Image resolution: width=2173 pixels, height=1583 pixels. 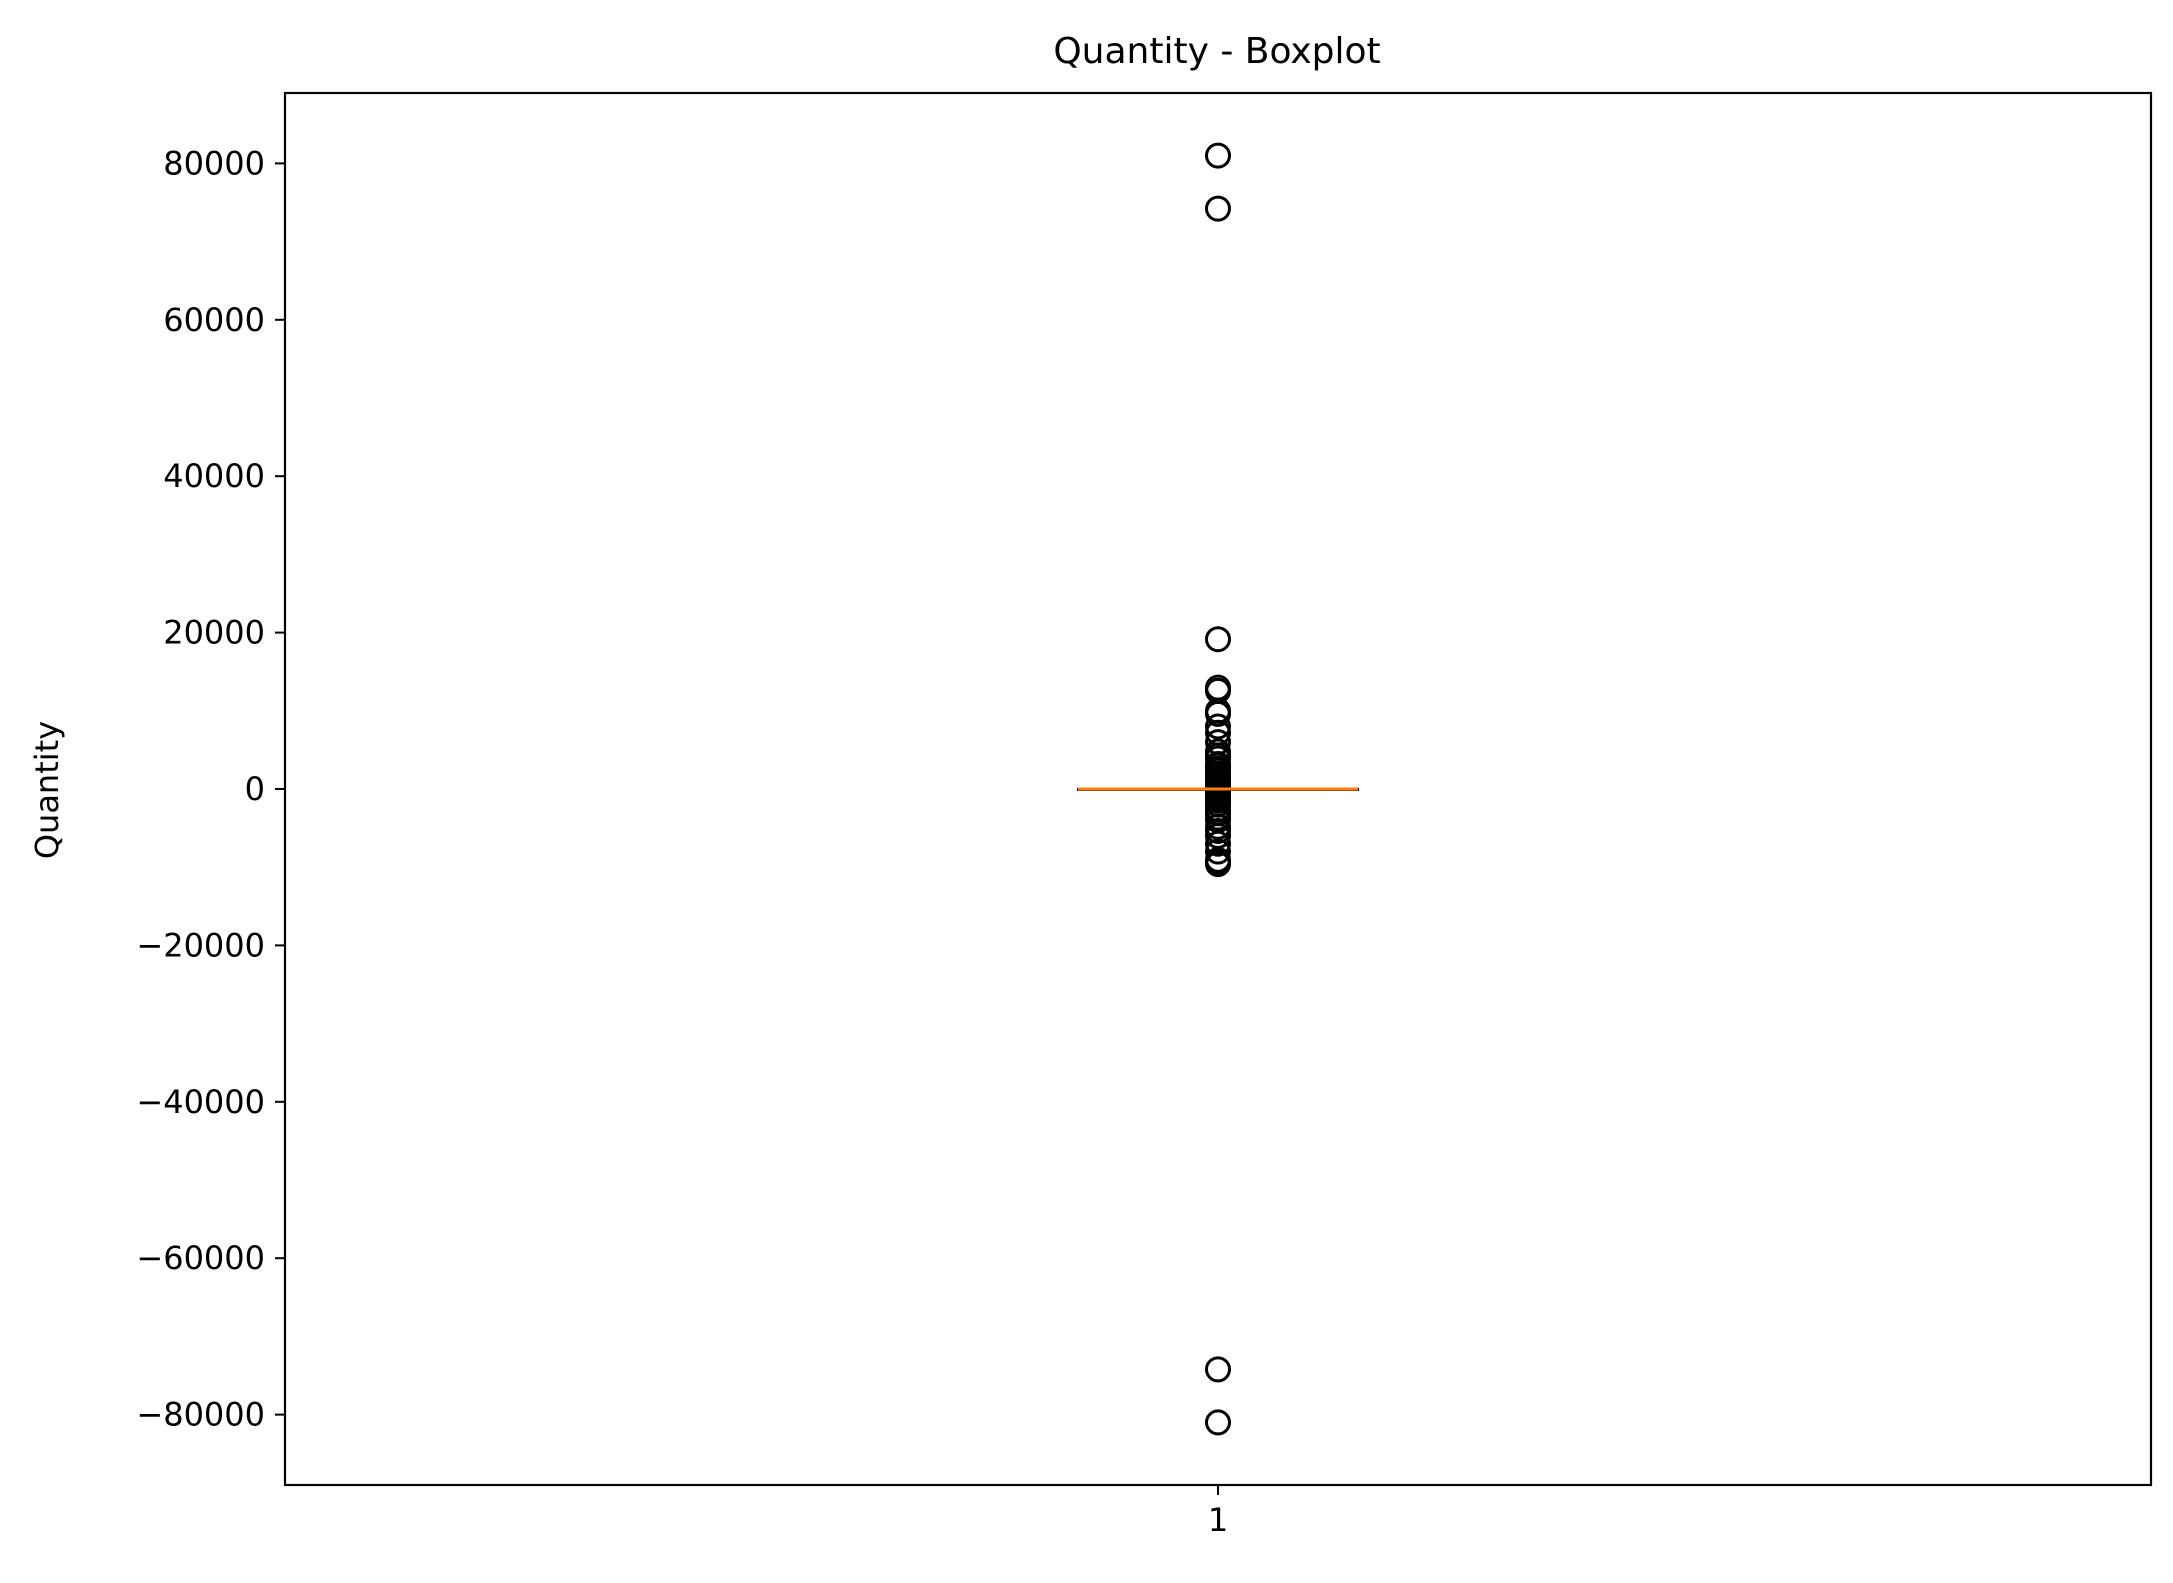 I want to click on y-tick-label: 60000, so click(x=214, y=320).